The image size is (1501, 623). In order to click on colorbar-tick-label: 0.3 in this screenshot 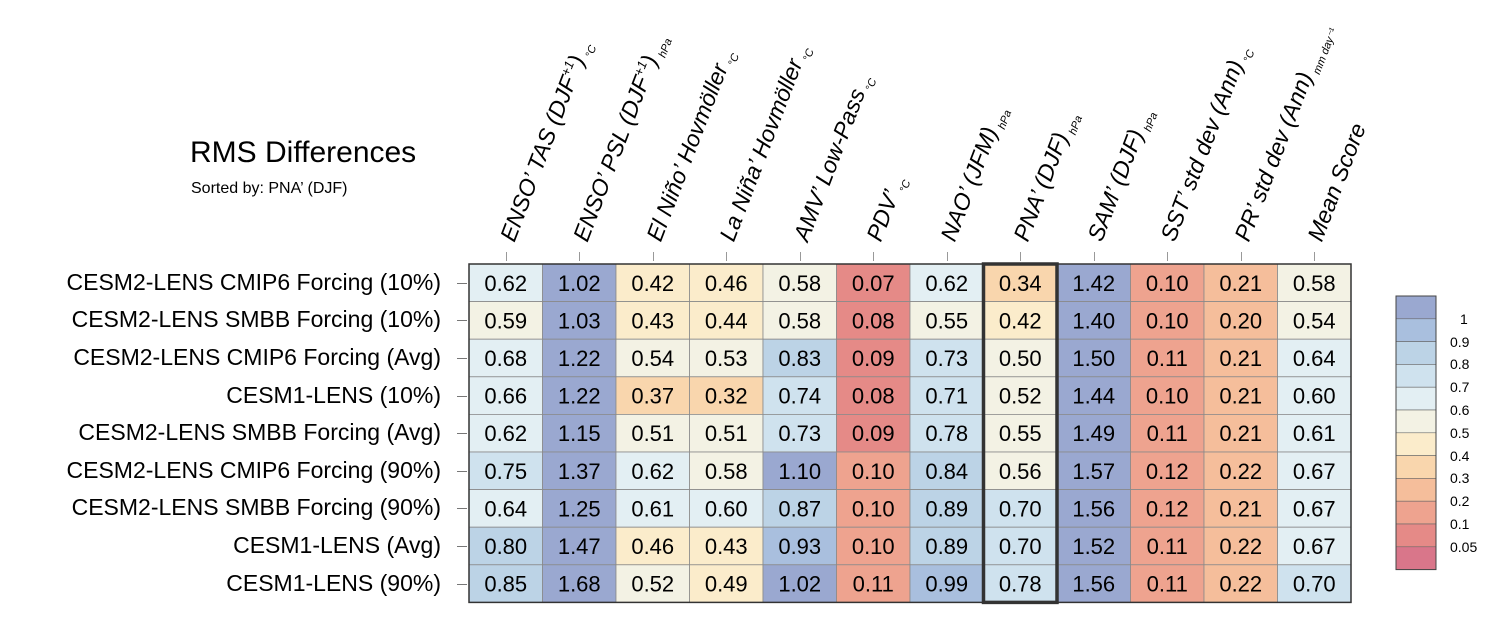, I will do `click(1460, 478)`.